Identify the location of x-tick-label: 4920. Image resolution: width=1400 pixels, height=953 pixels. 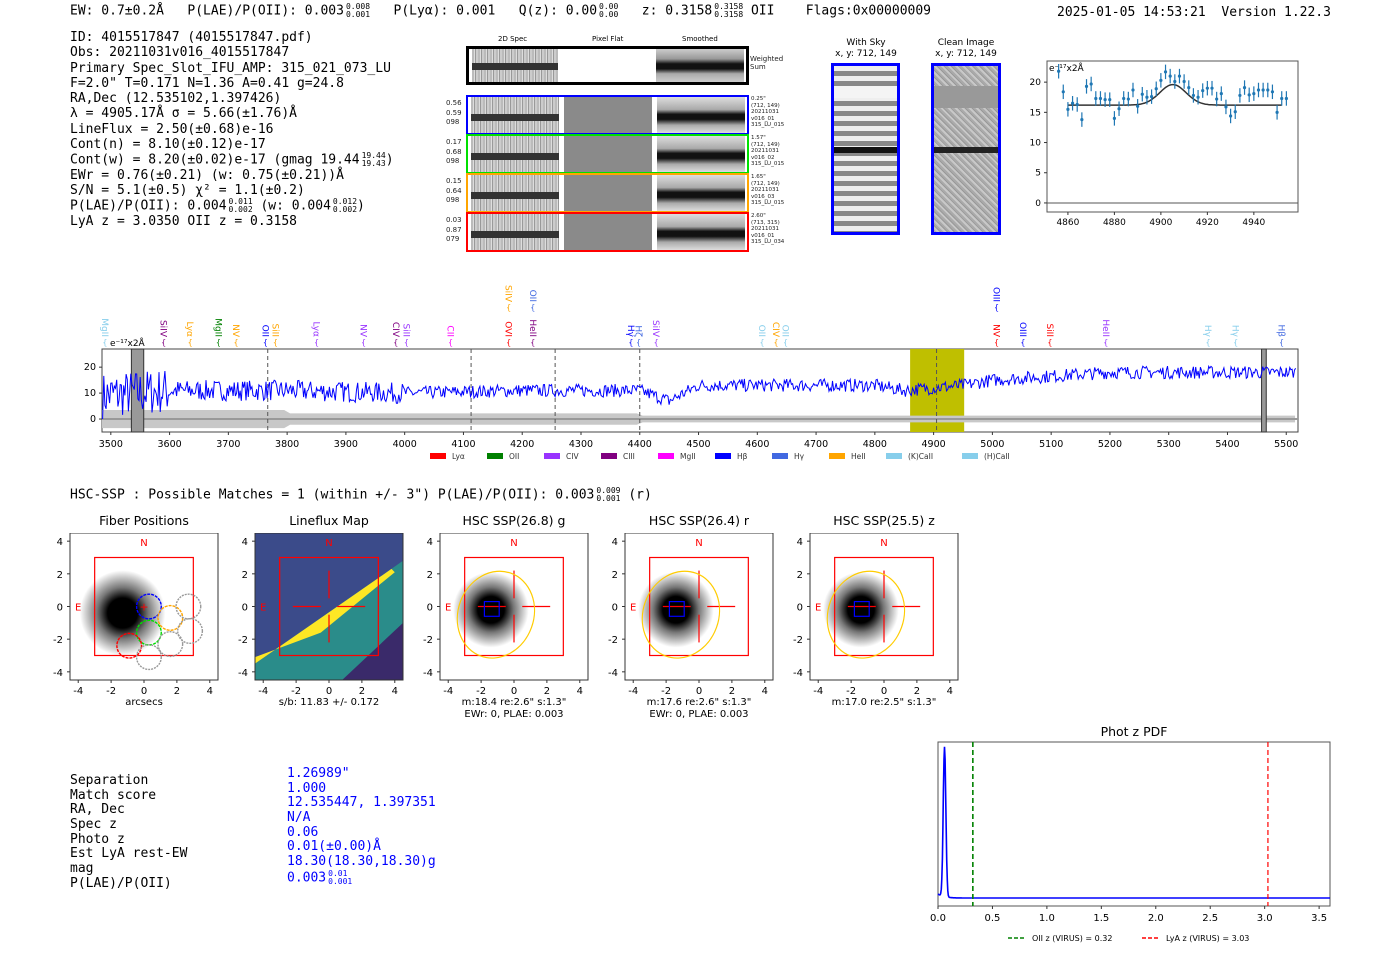
(1207, 223).